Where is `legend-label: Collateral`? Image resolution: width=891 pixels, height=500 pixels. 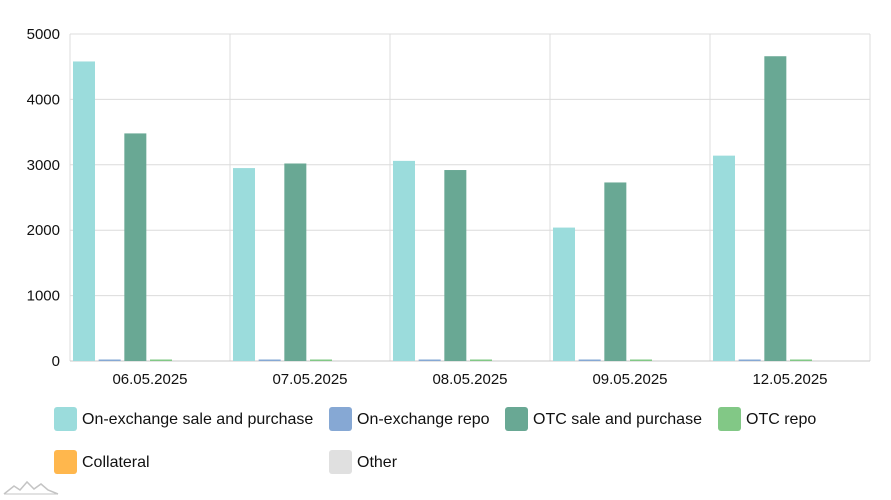 legend-label: Collateral is located at coordinates (116, 462).